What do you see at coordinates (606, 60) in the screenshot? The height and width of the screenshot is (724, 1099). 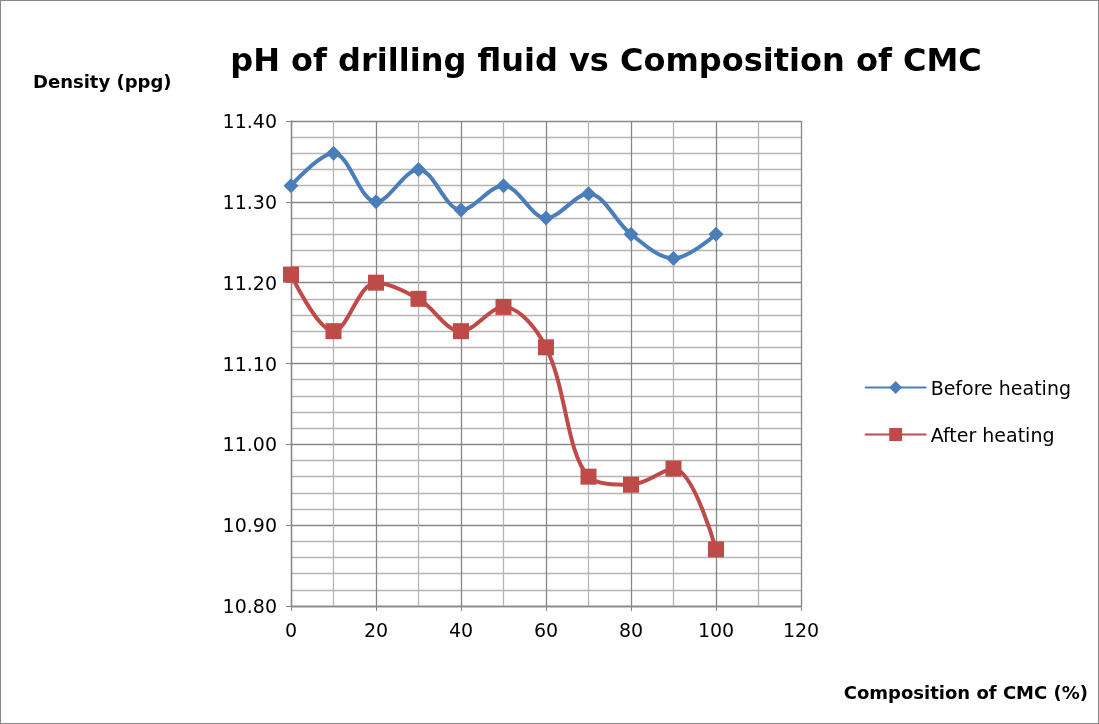 I see `chart-title: pH of drilling fluid vs Composition of CMC` at bounding box center [606, 60].